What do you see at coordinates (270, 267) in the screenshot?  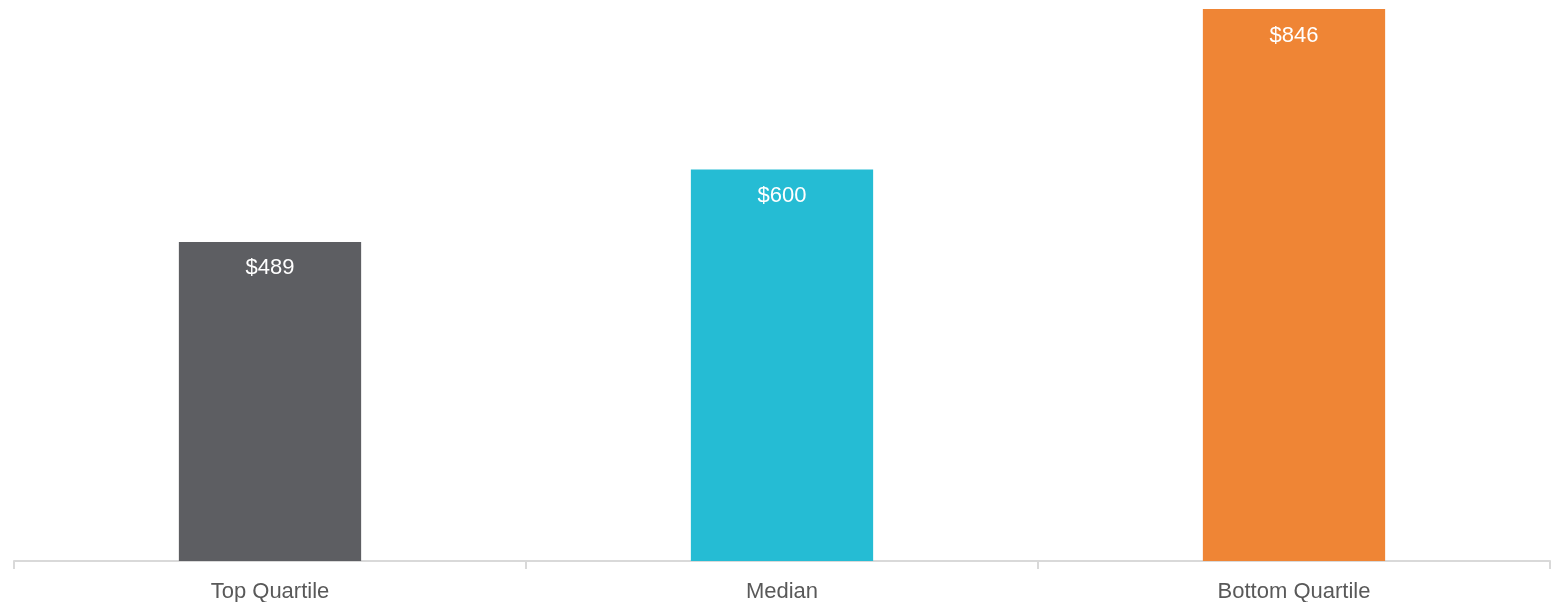 I see `data-label: $489` at bounding box center [270, 267].